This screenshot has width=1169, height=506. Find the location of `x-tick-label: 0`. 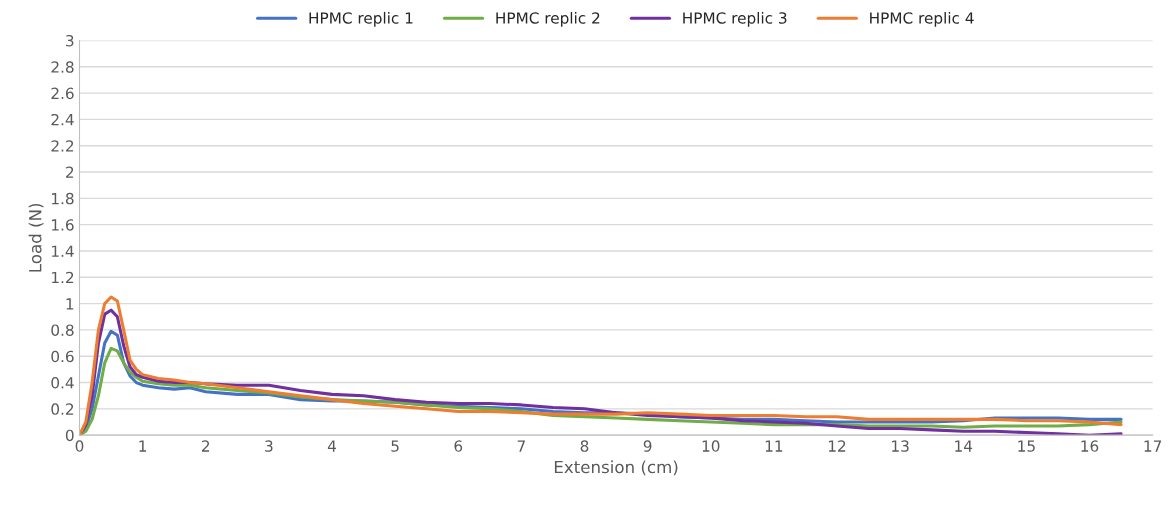

x-tick-label: 0 is located at coordinates (79, 446).